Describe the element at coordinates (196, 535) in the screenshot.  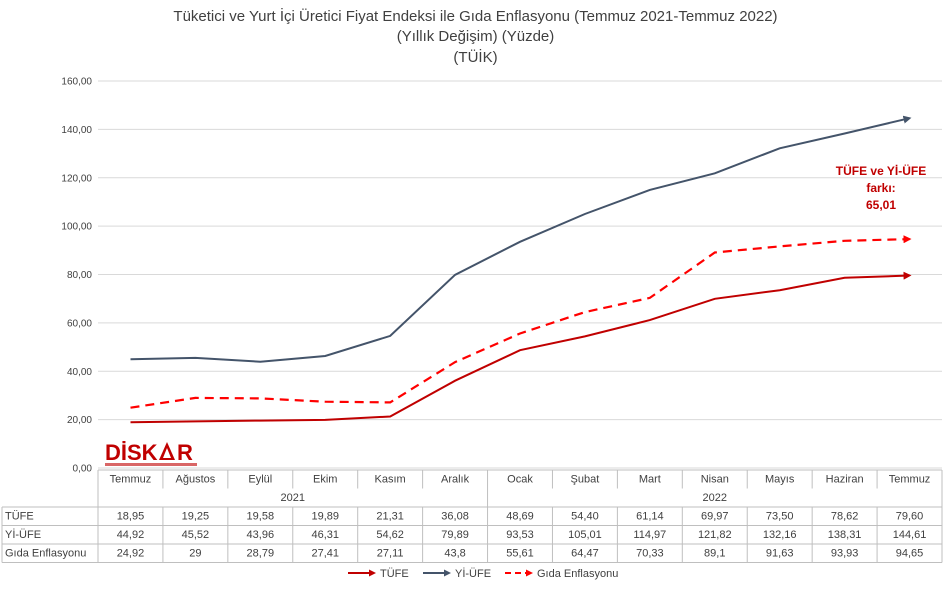
I see `data-label: 45,52` at that location.